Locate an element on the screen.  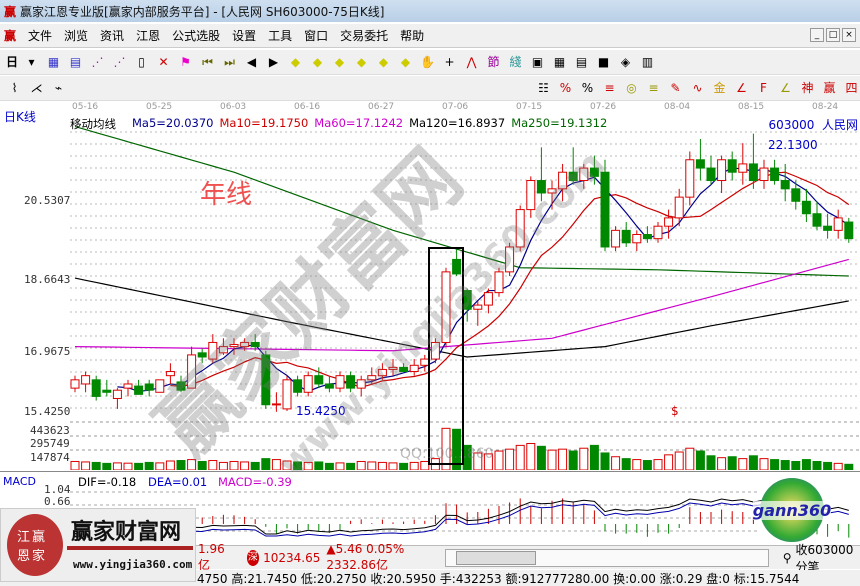
draw-tool-icon: ⌁ is located at coordinates (58, 87).